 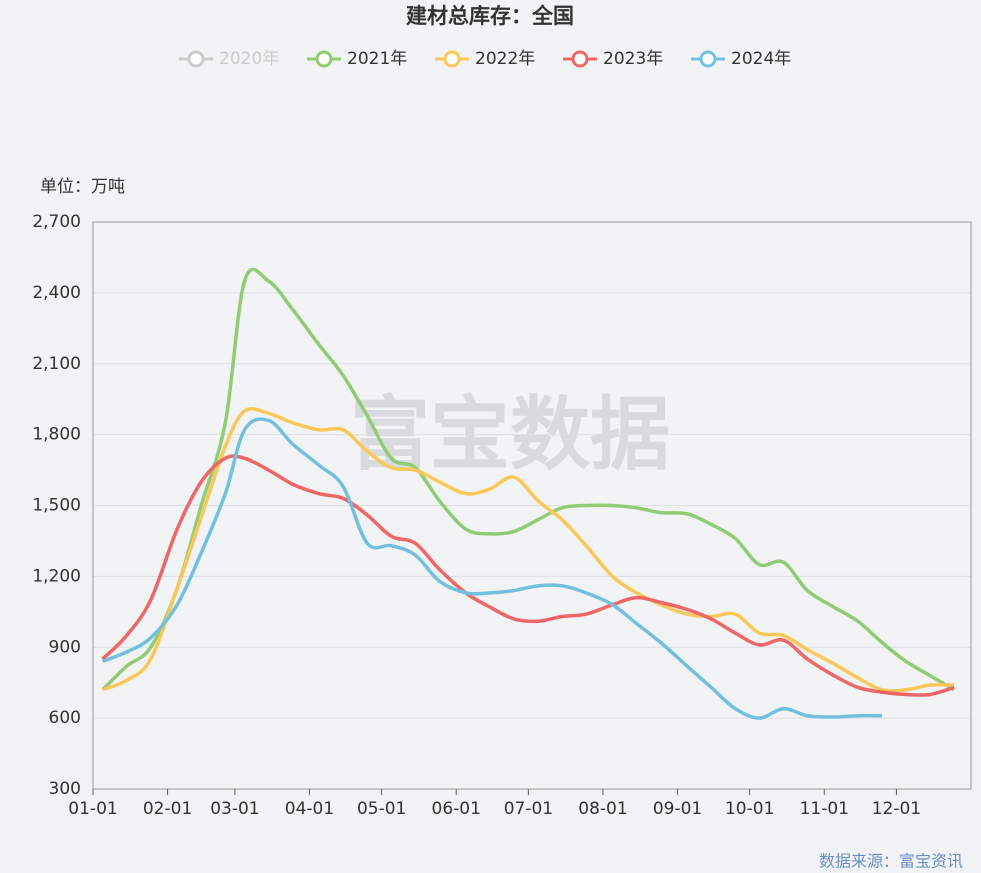 What do you see at coordinates (56, 364) in the screenshot?
I see `y-tick-label: 2,100` at bounding box center [56, 364].